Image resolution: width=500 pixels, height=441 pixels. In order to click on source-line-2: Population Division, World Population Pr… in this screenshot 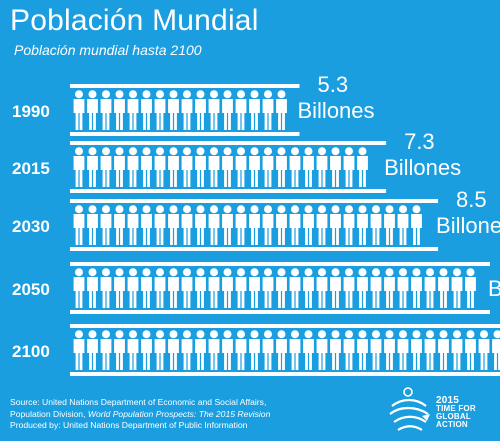, I will do `click(140, 415)`.